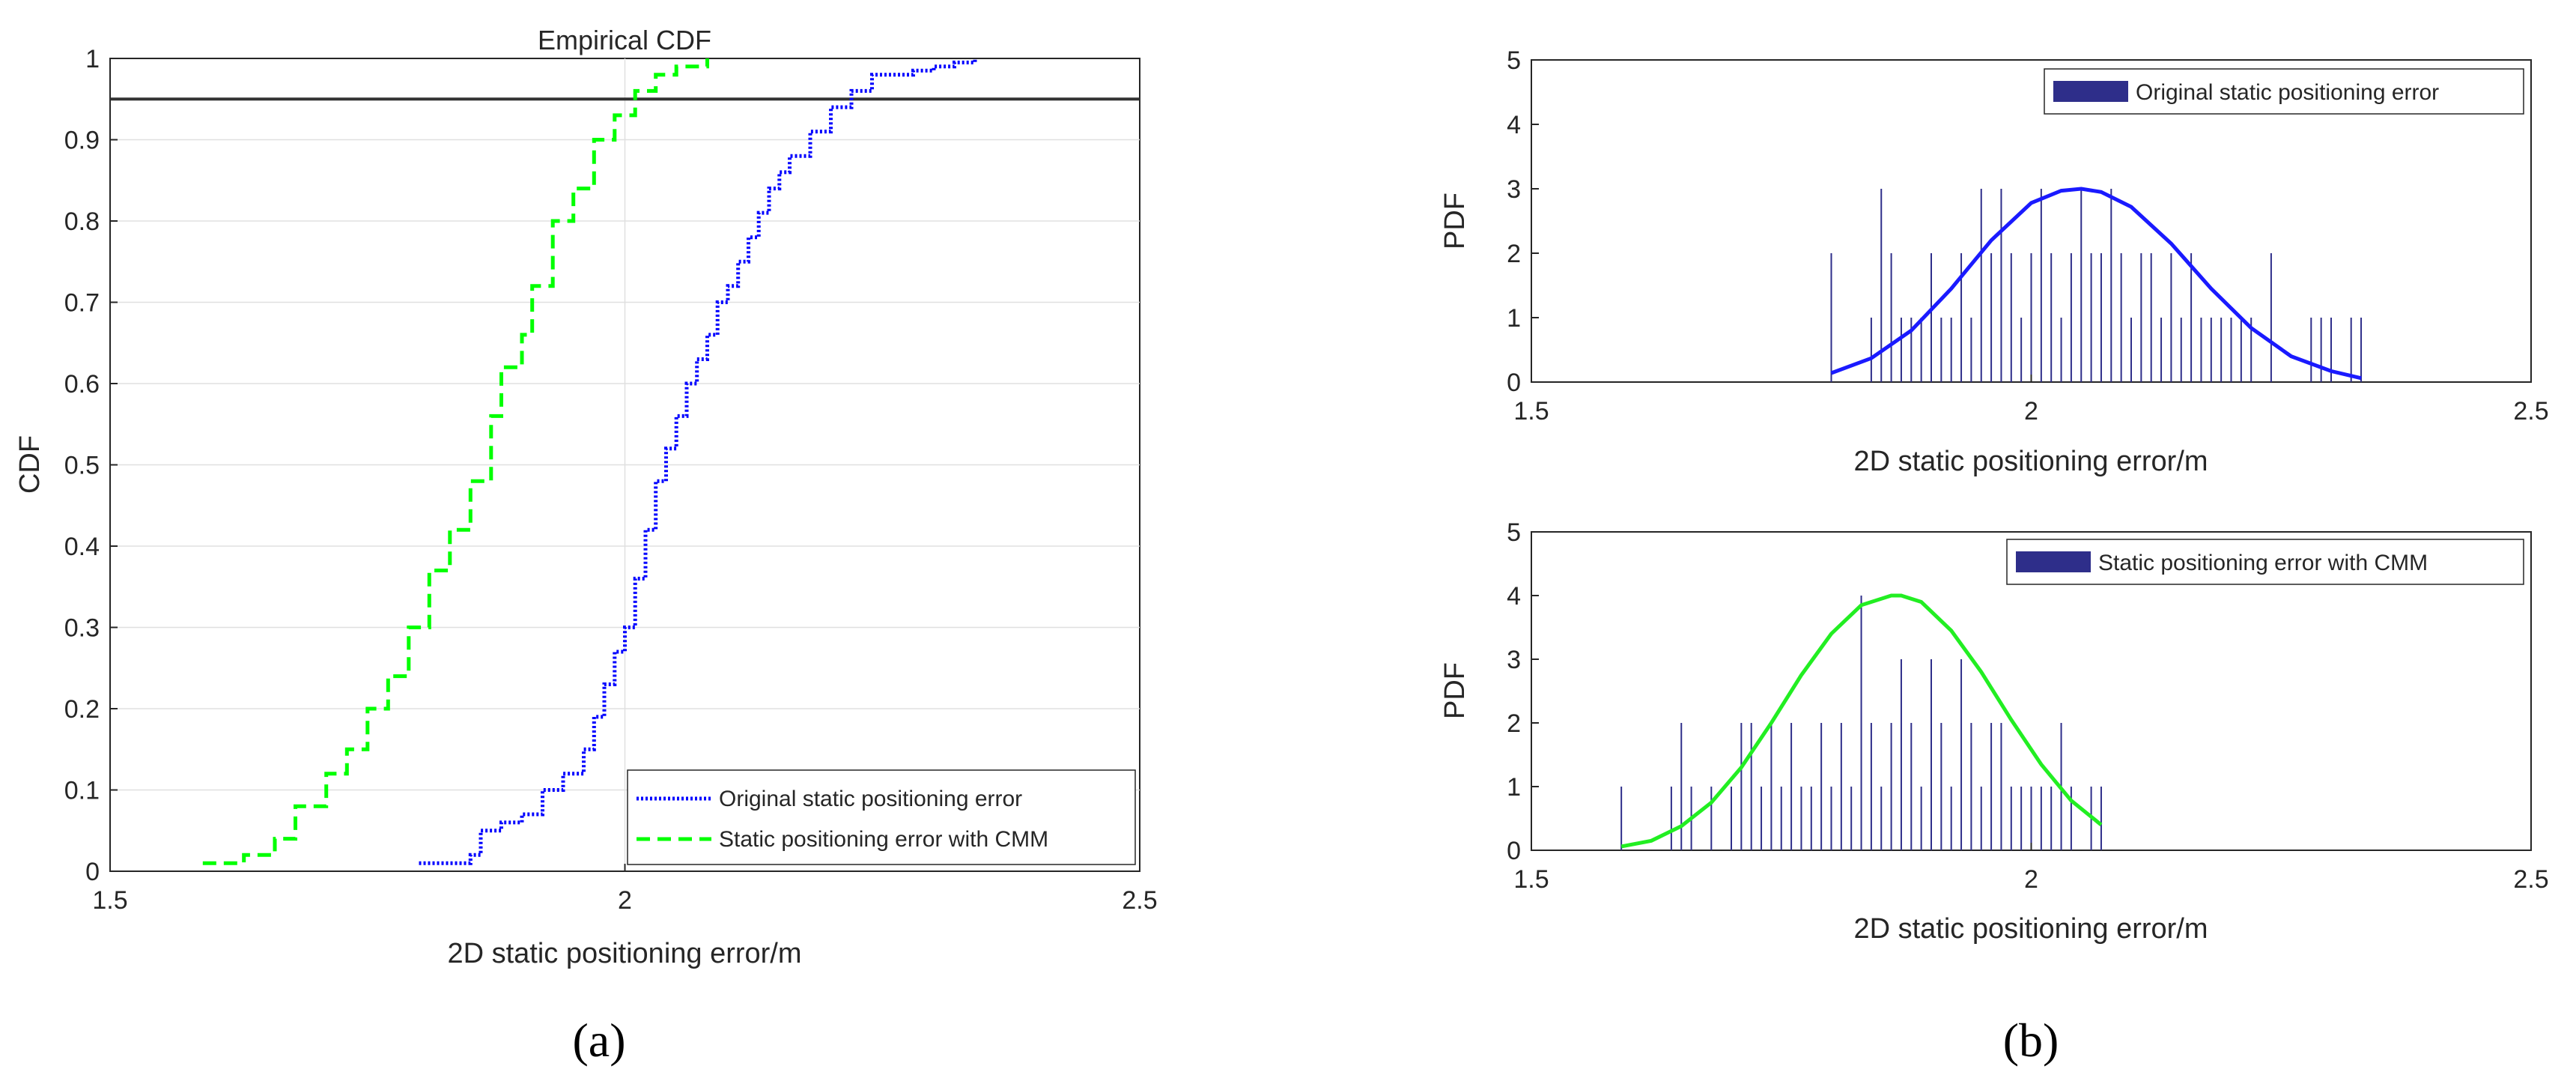 This screenshot has height=1081, width=2576. Describe the element at coordinates (1514, 851) in the screenshot. I see `pdf-bottom-y-tick-label: 0` at that location.